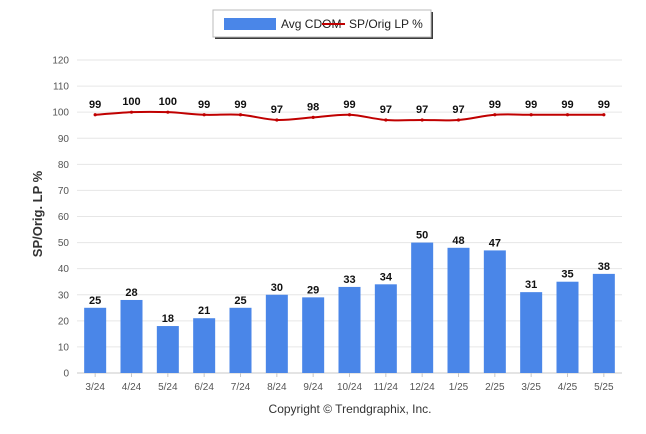 Image resolution: width=646 pixels, height=434 pixels. What do you see at coordinates (313, 290) in the screenshot?
I see `bar-data-label: 29` at bounding box center [313, 290].